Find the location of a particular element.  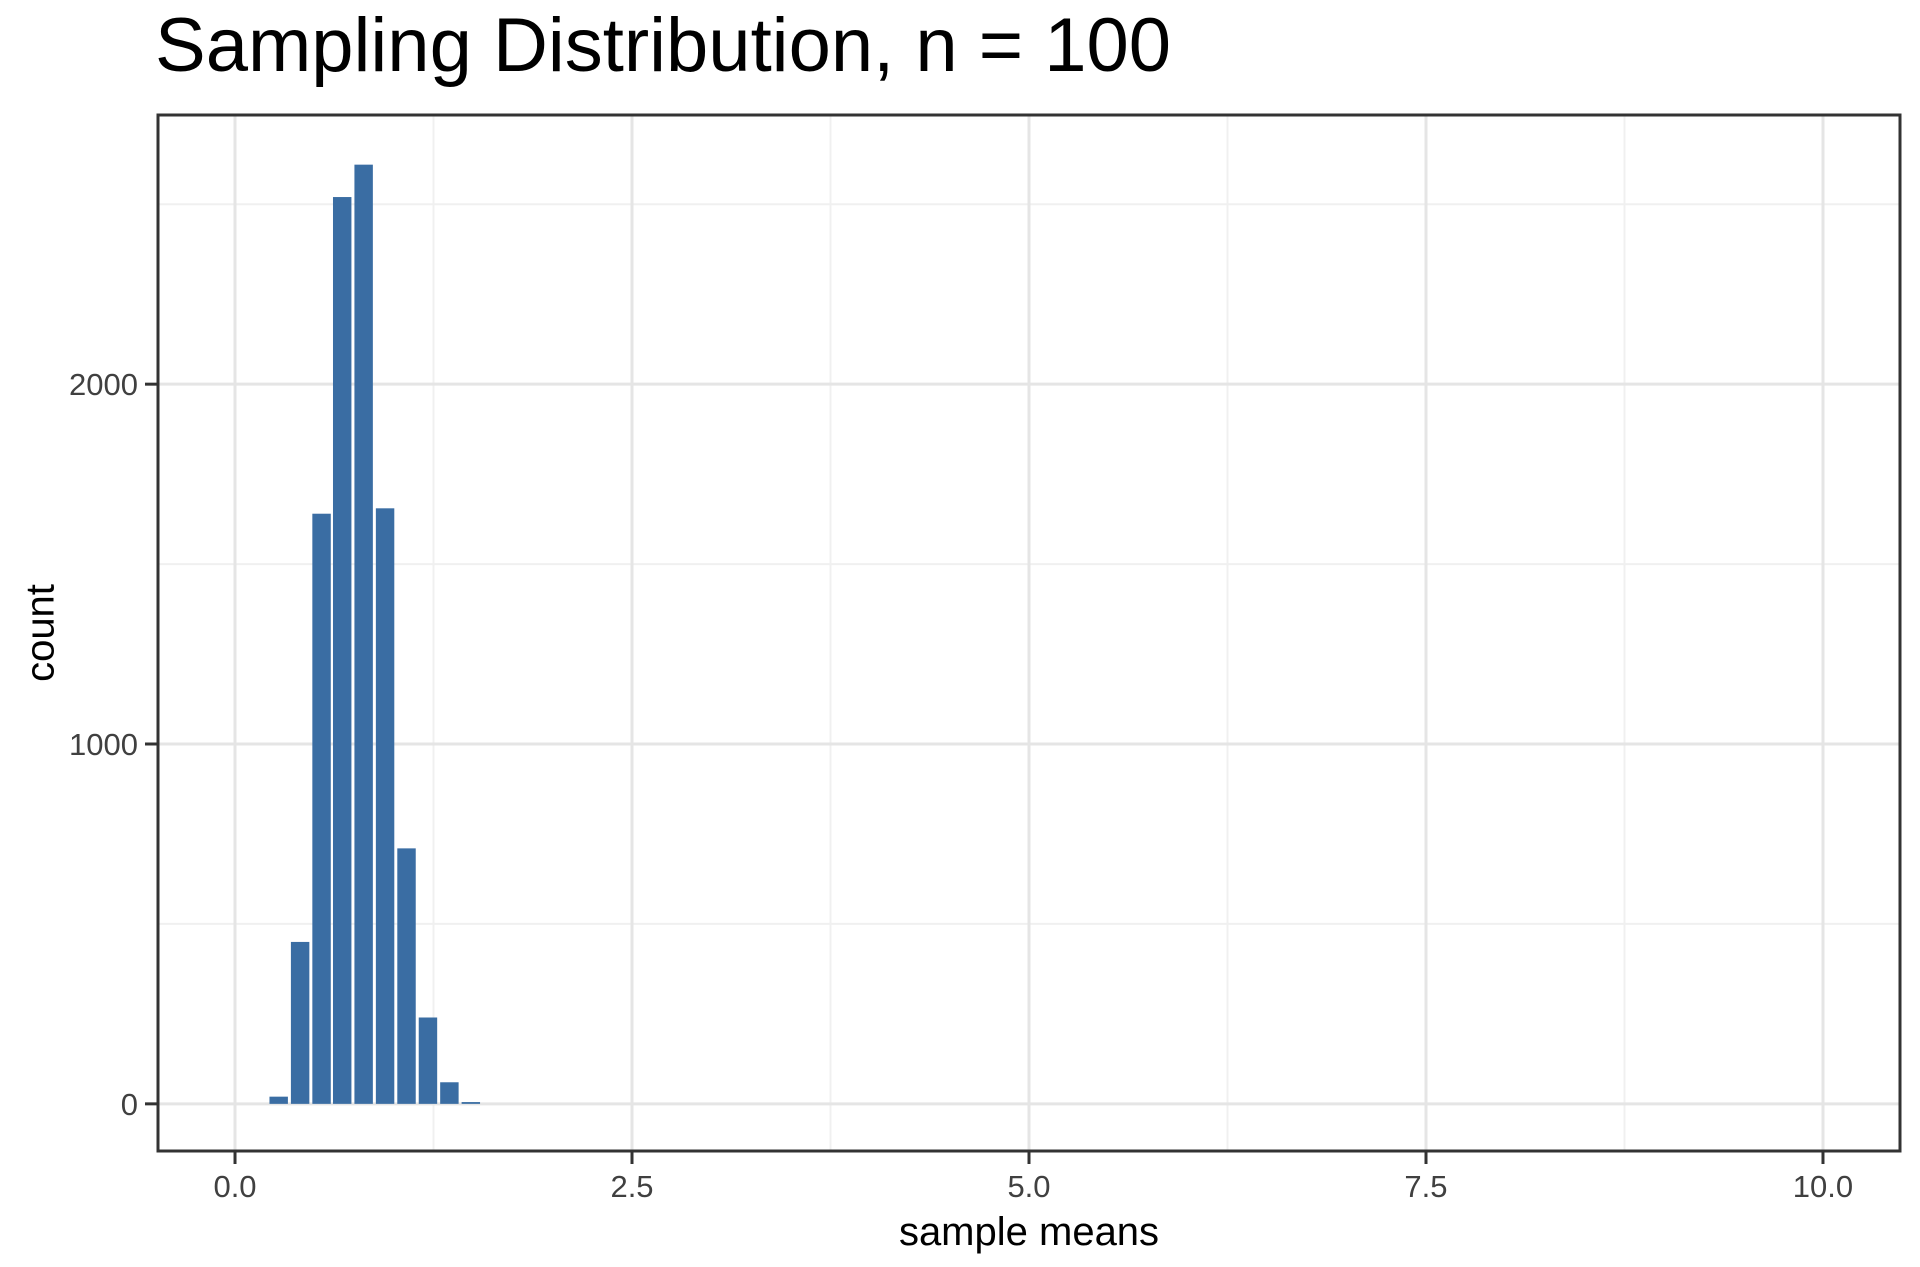

x-tick-label: 7.5 is located at coordinates (1425, 1186).